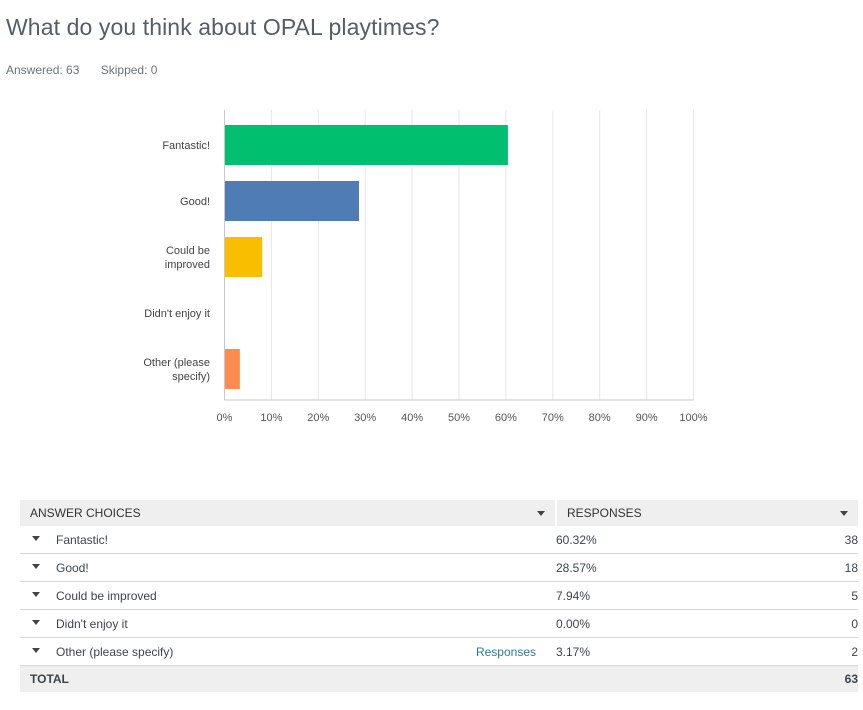 Image resolution: width=863 pixels, height=710 pixels. I want to click on response-count: 18, so click(820, 567).